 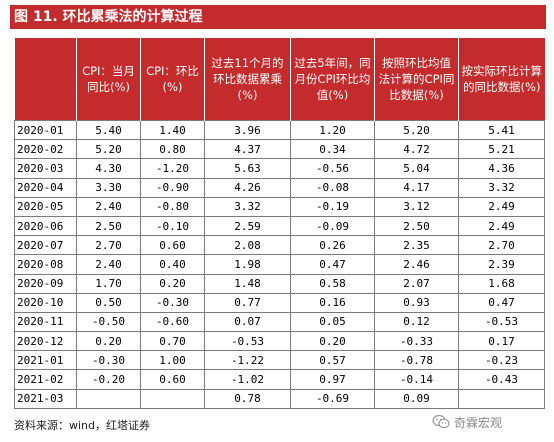 What do you see at coordinates (332, 245) in the screenshot?
I see `value-cell: 0.26` at bounding box center [332, 245].